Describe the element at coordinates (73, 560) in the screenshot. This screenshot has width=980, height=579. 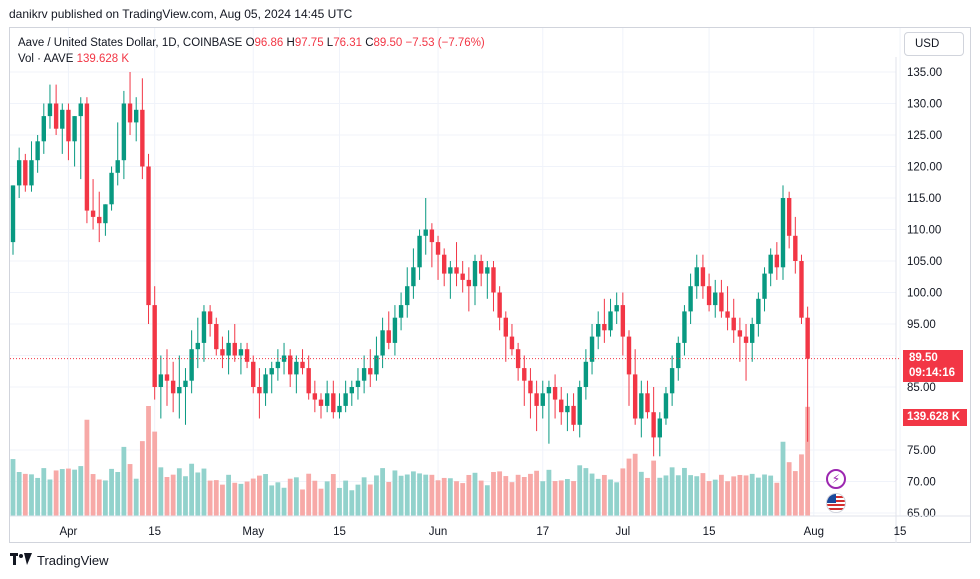
I see `brand-name: TradingView` at that location.